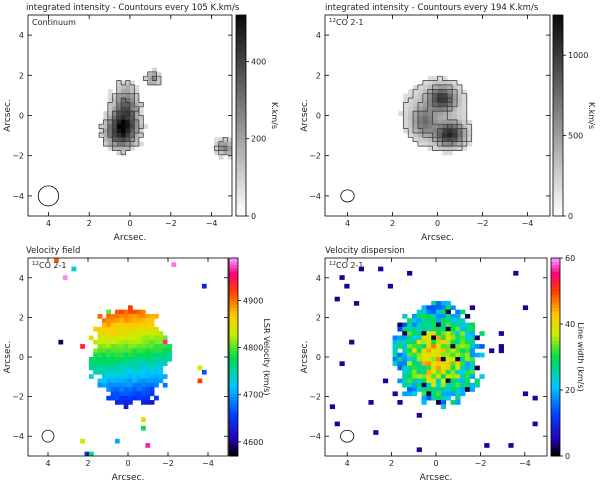  What do you see at coordinates (130, 357) in the screenshot?
I see `image-layer` at bounding box center [130, 357].